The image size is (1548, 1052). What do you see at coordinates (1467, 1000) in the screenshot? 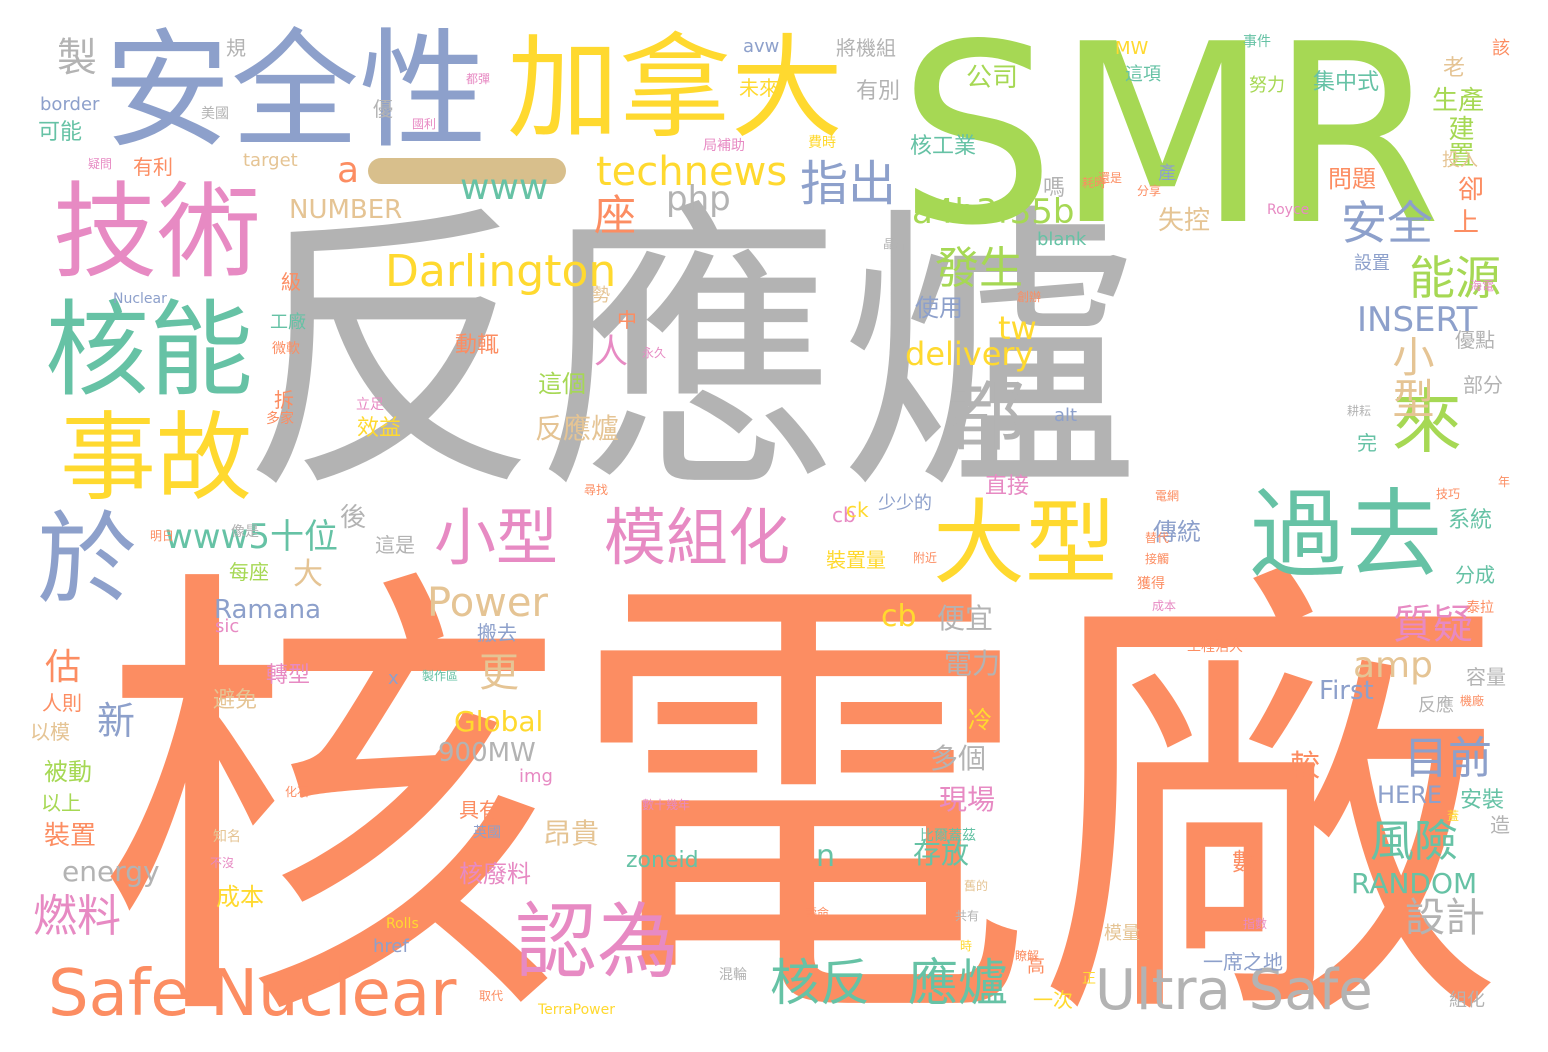
I see `cloud-word: 組化` at bounding box center [1467, 1000].